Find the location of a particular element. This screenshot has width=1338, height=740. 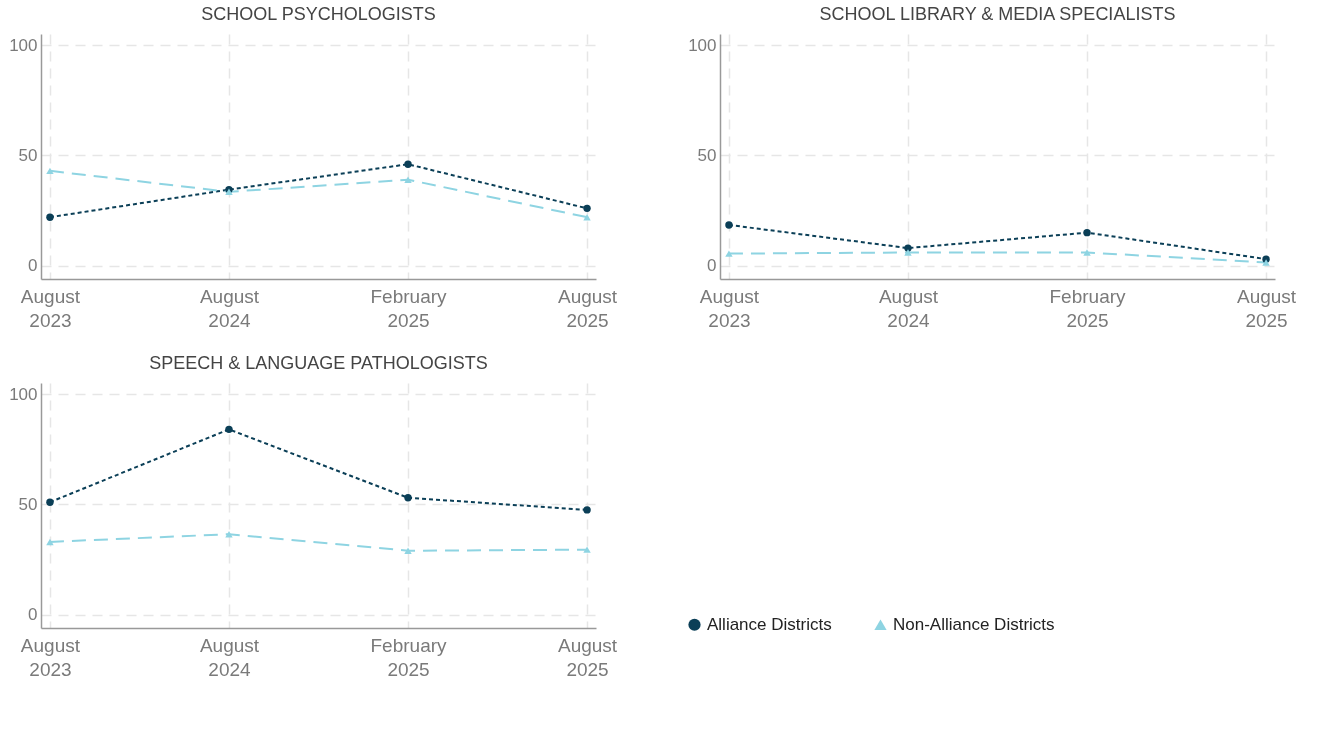

chart-title: SCHOOL LIBRARY & MEDIA SPECIALISTS is located at coordinates (997, 14).